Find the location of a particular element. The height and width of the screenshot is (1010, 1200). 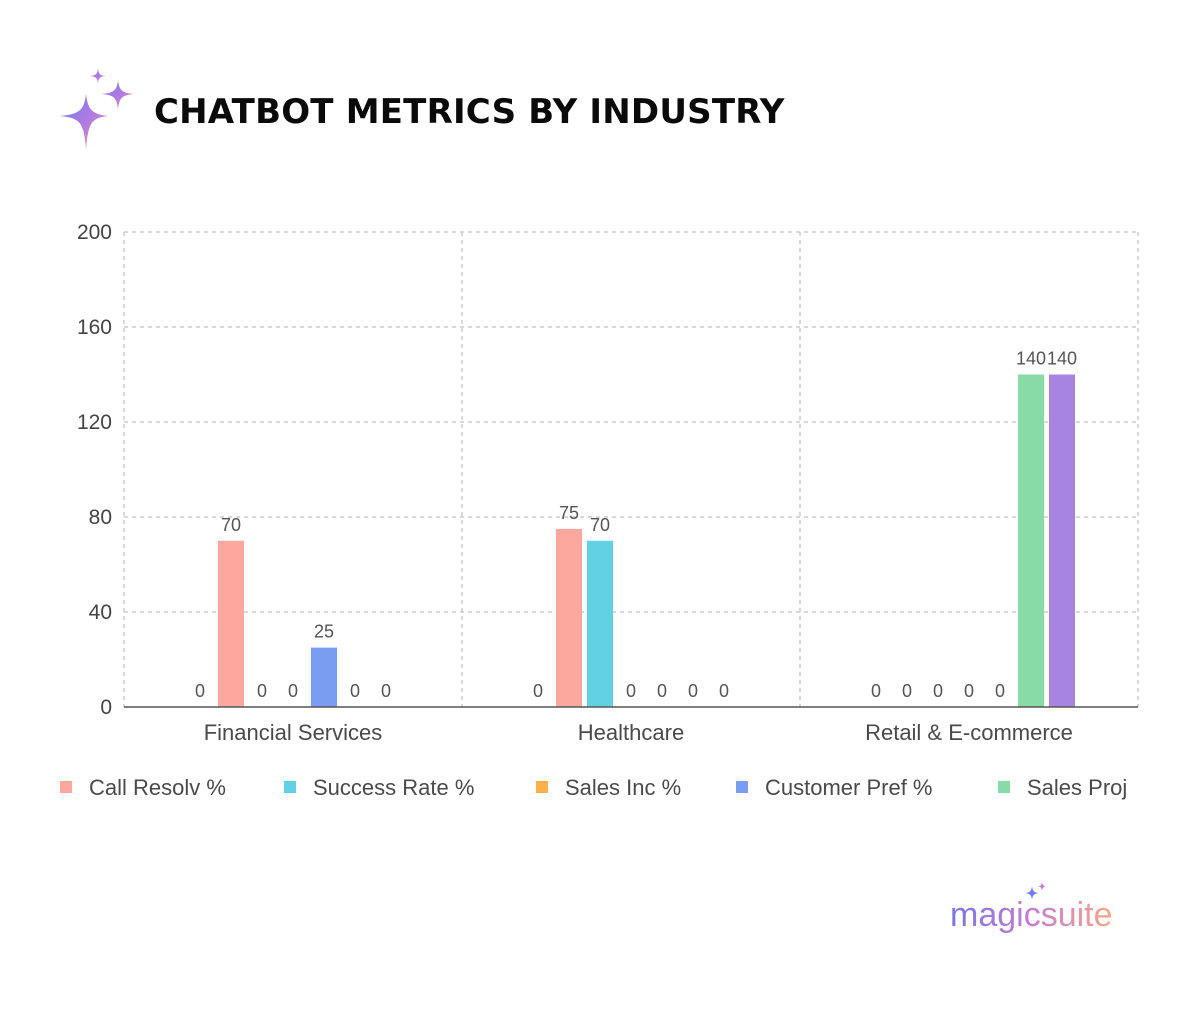

legend-label: Call Resolv % is located at coordinates (157, 787).